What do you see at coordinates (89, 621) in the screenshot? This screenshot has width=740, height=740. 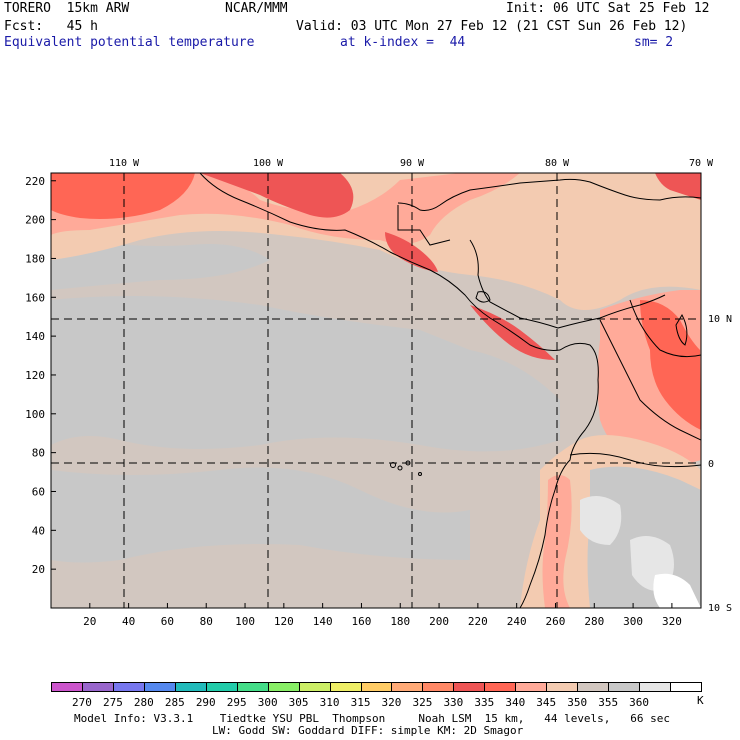 I see `x-tick-label: 20` at bounding box center [89, 621].